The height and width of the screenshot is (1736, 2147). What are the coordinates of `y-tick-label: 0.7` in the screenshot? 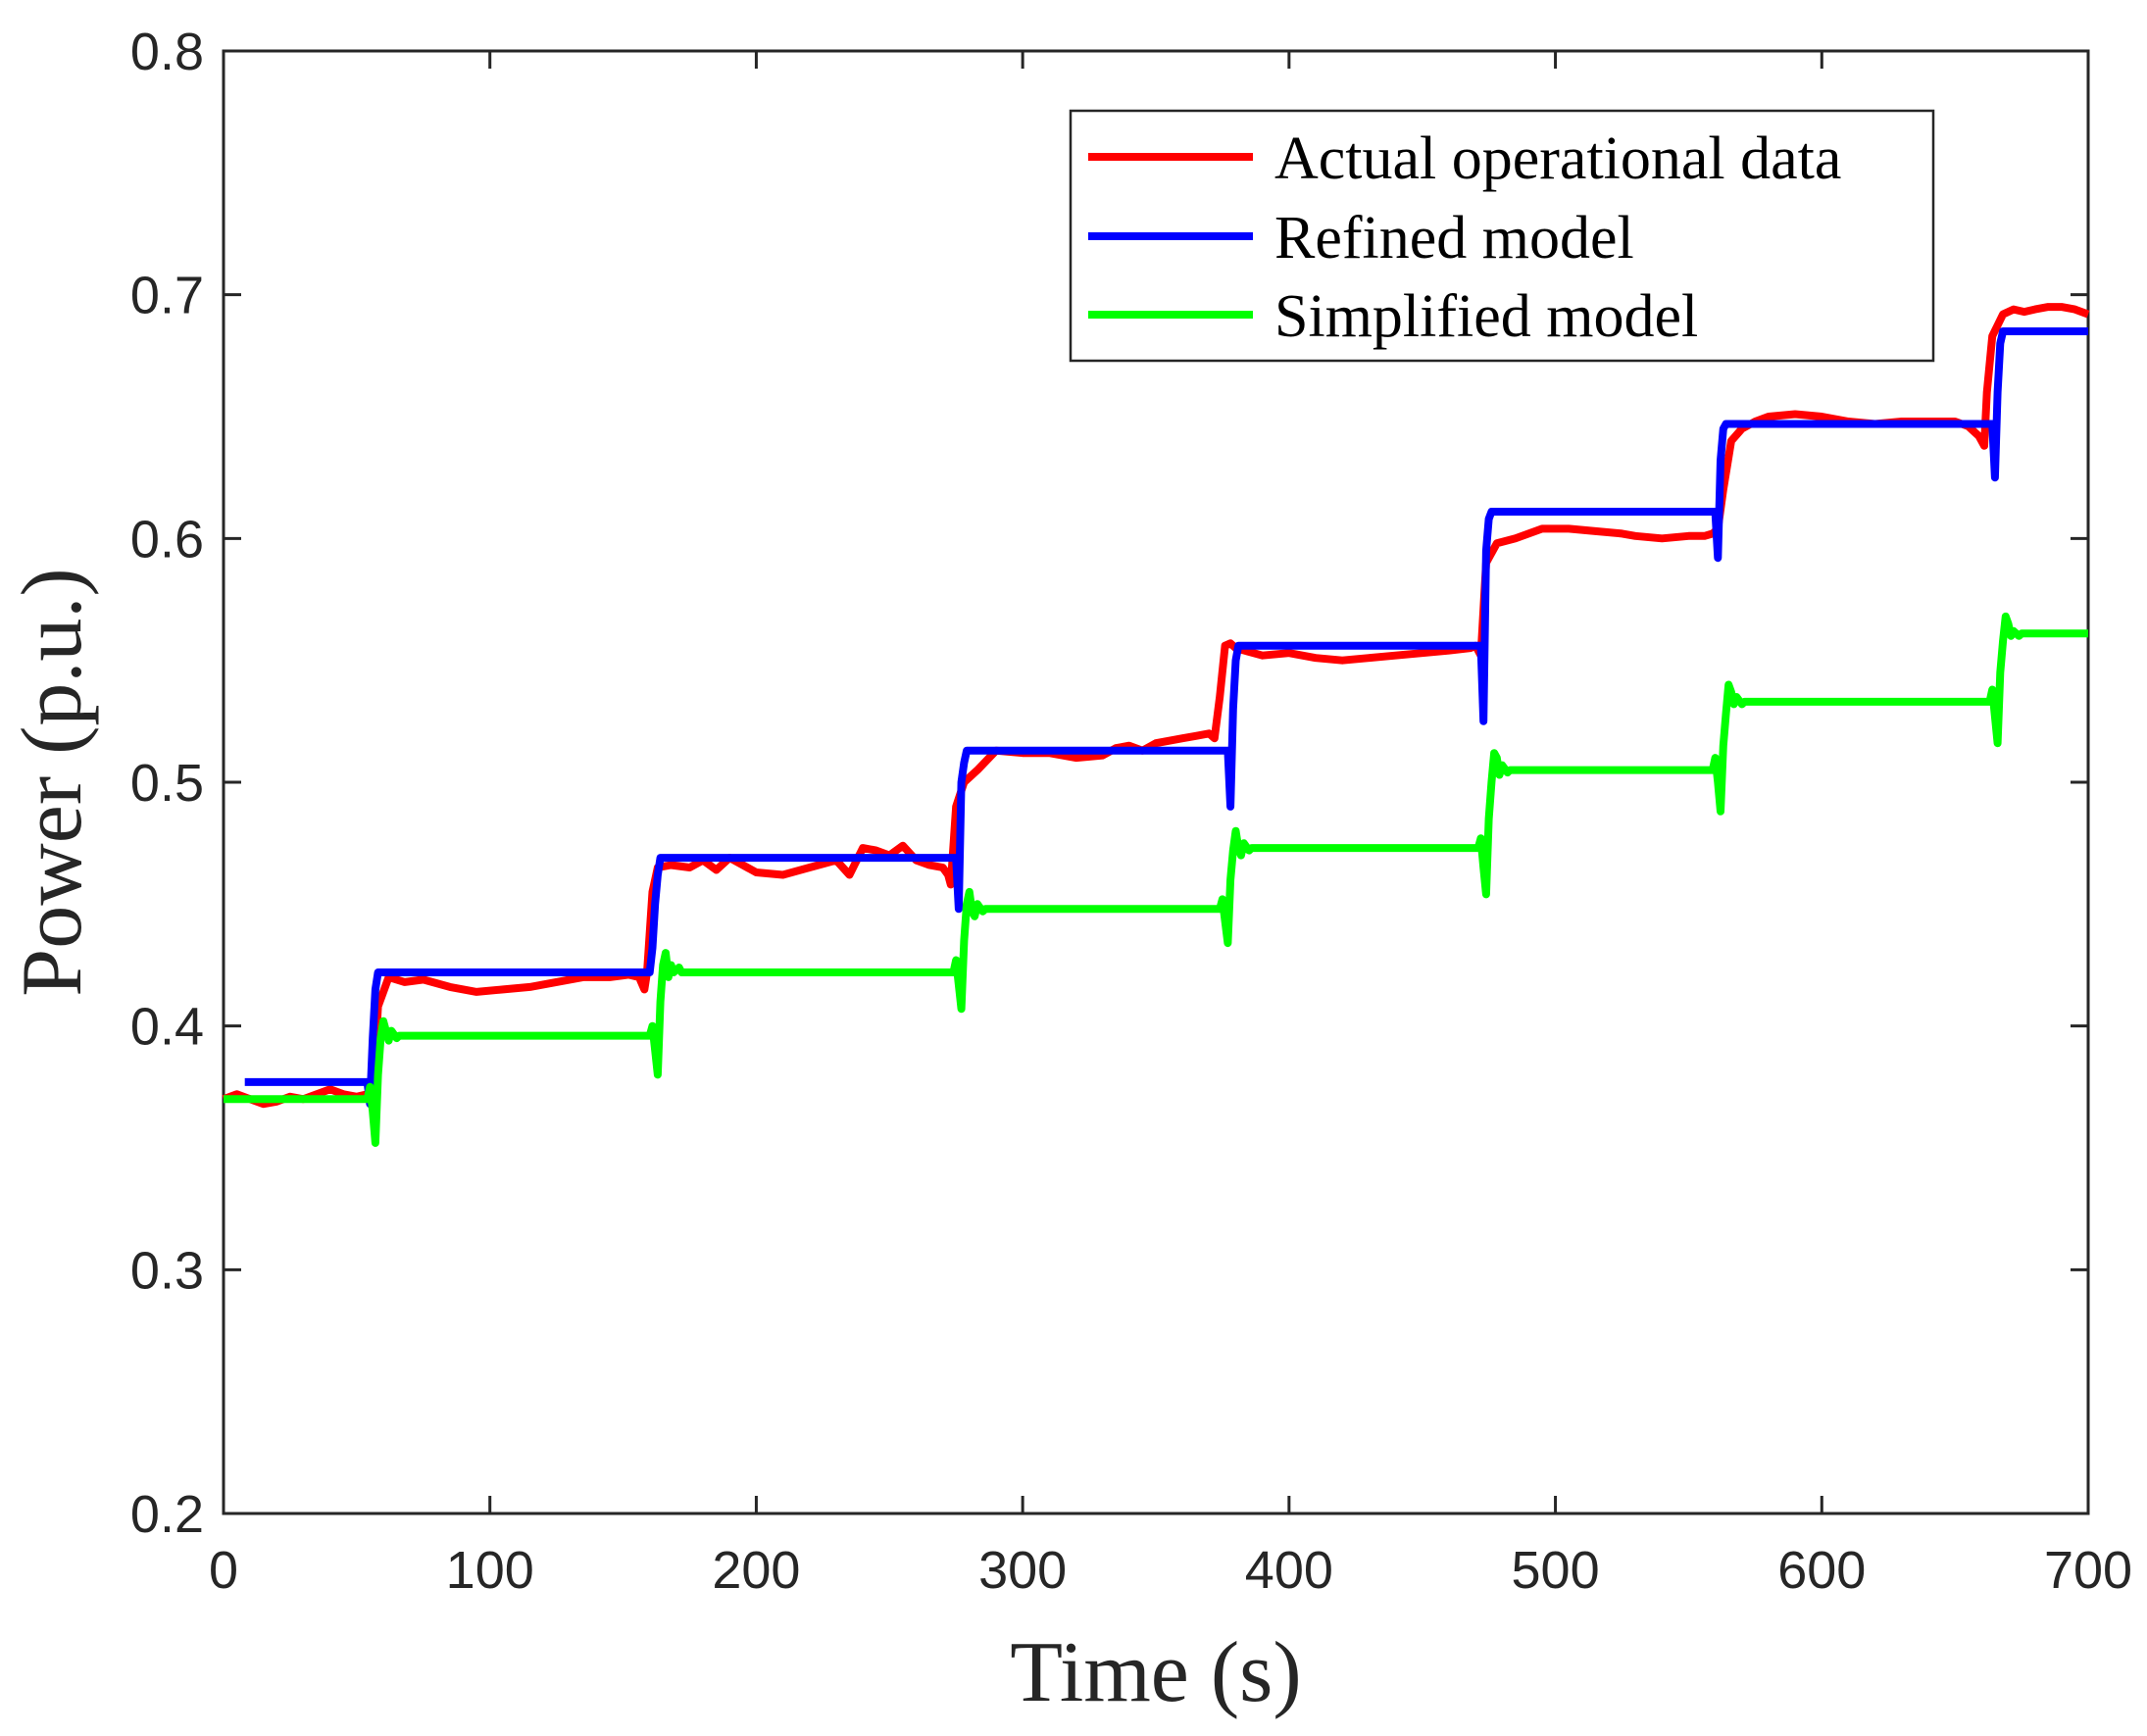 It's located at (167, 296).